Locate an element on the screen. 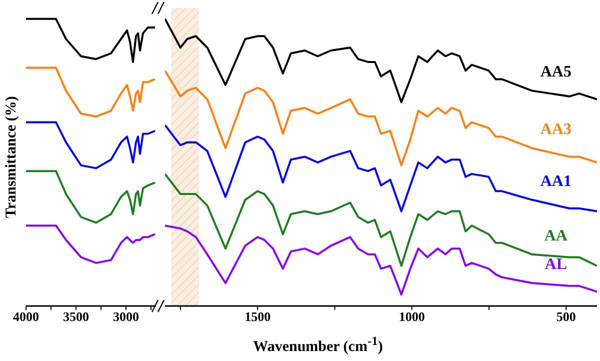  y-axis-title: Transmittance (%) is located at coordinates (12, 157).